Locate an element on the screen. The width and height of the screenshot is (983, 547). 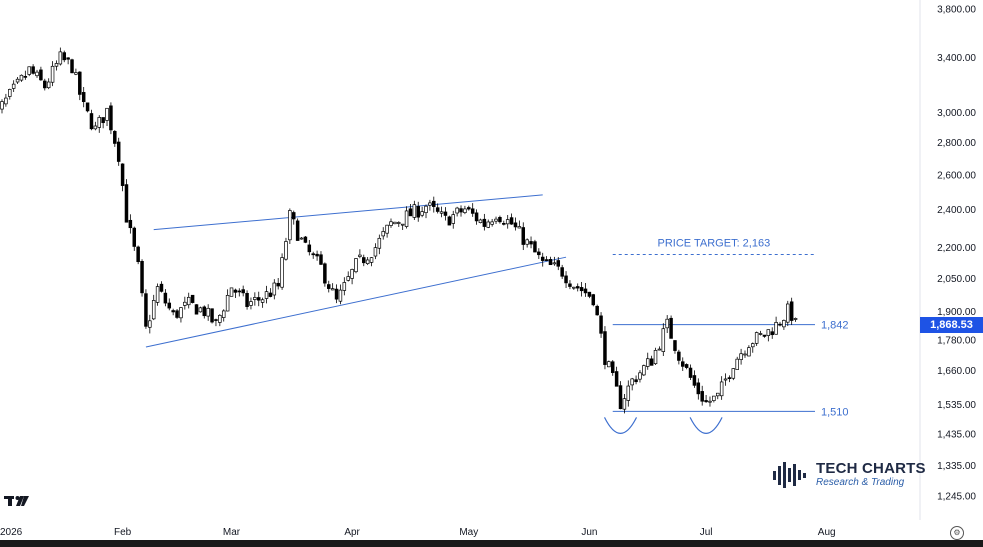
target-label: PRICE TARGET: 2,163 is located at coordinates (714, 244).